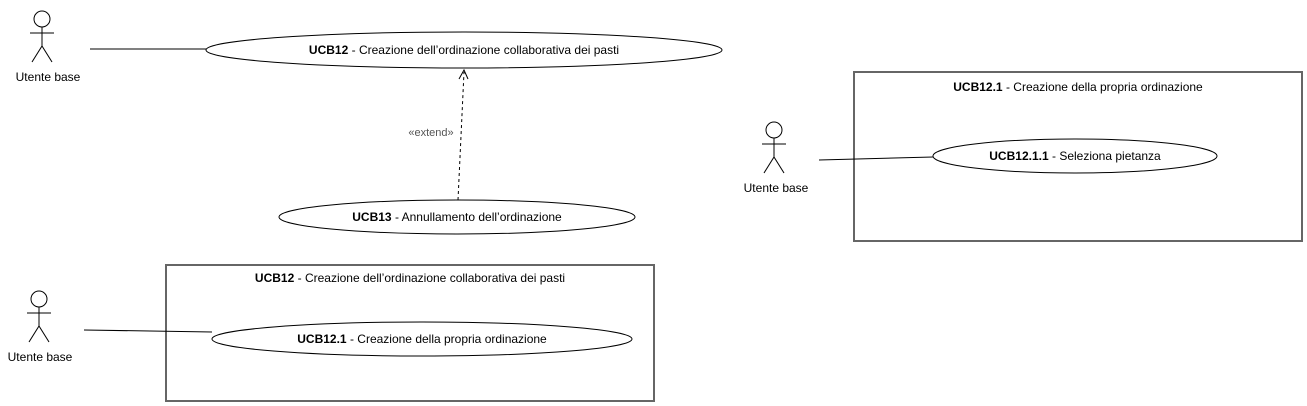  I want to click on use-case-ucb13, so click(457, 217).